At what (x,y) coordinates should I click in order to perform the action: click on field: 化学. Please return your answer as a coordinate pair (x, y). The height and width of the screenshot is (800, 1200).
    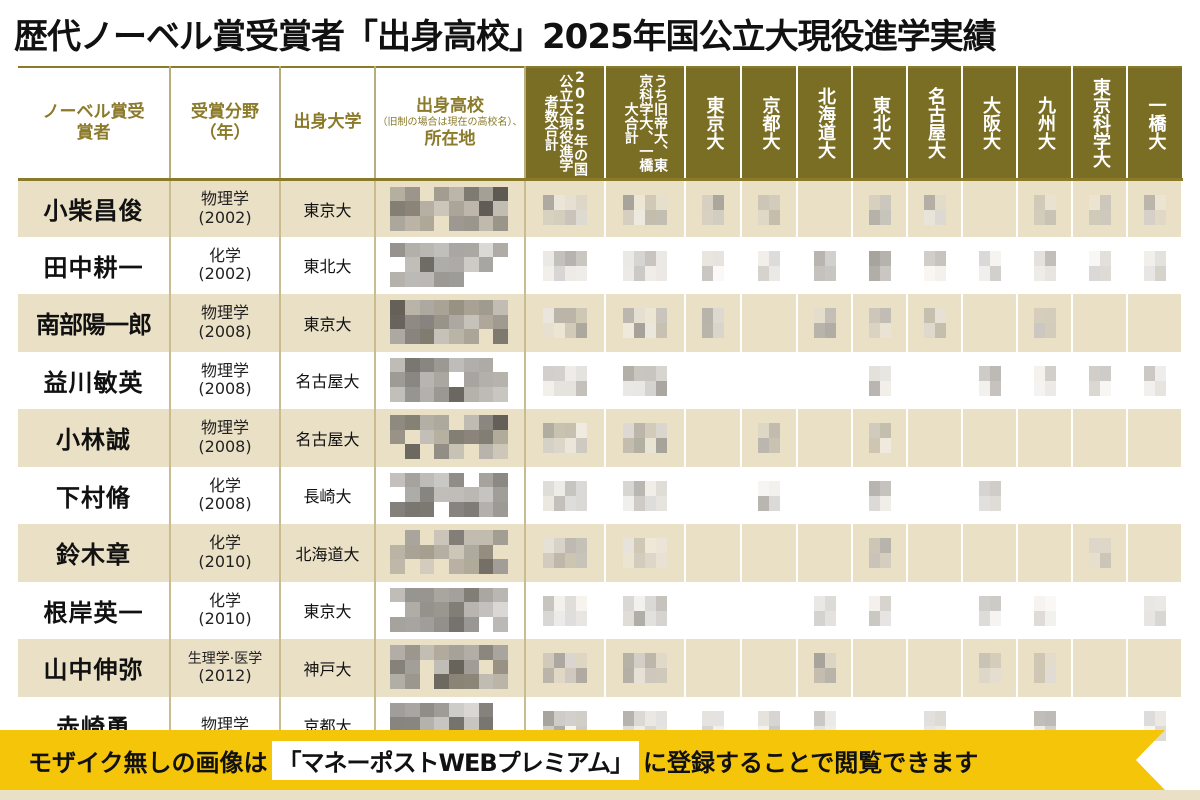
    Looking at the image, I should click on (224, 255).